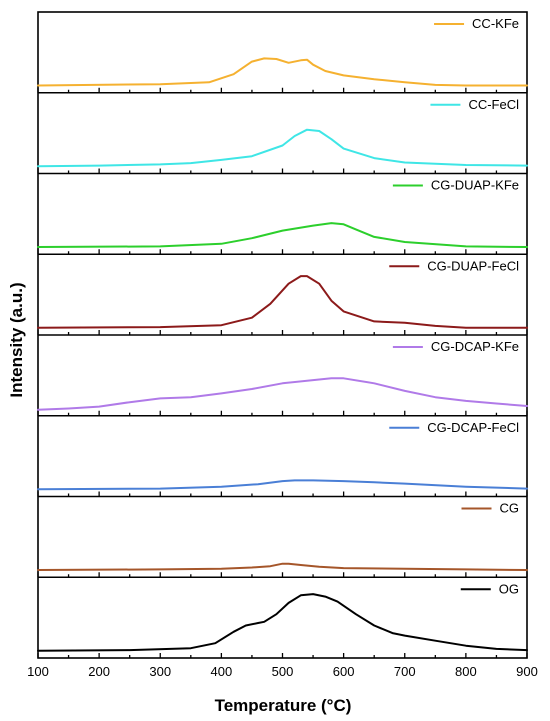 The width and height of the screenshot is (550, 721). What do you see at coordinates (282, 455) in the screenshot?
I see `panel-cg-dcap-fecl: CG-DCAP-FeCl` at bounding box center [282, 455].